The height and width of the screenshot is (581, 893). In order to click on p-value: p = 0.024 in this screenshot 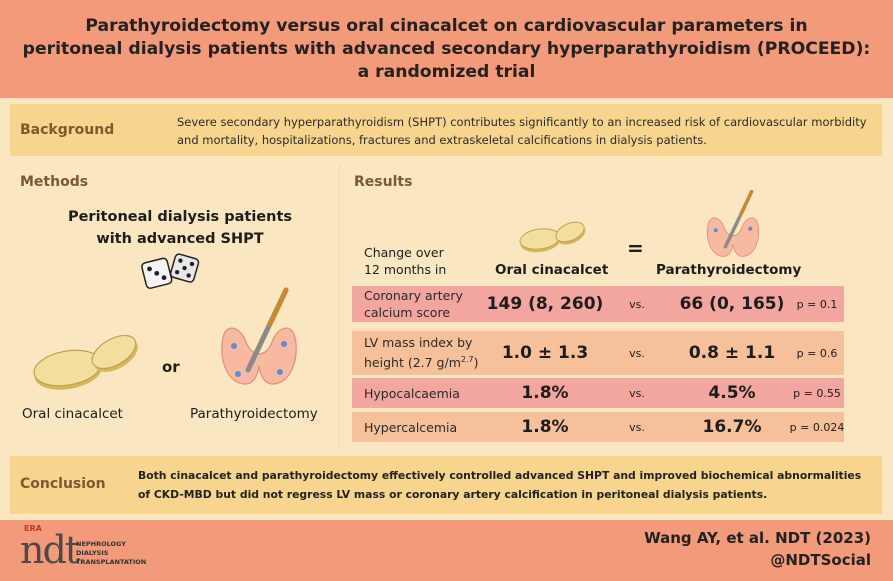, I will do `click(817, 427)`.